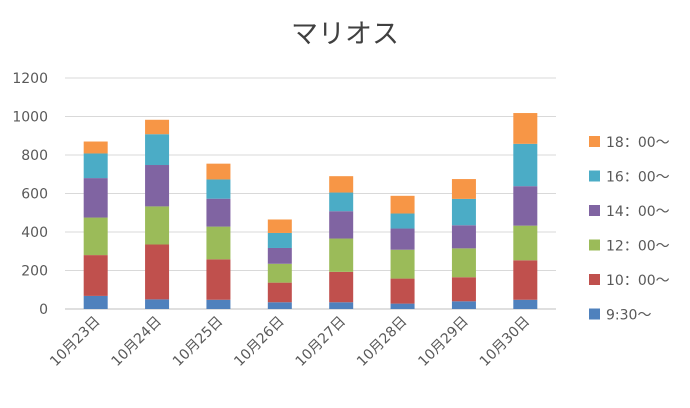  Describe the element at coordinates (382, 342) in the screenshot. I see `x-tick-label: 10月28日` at that location.